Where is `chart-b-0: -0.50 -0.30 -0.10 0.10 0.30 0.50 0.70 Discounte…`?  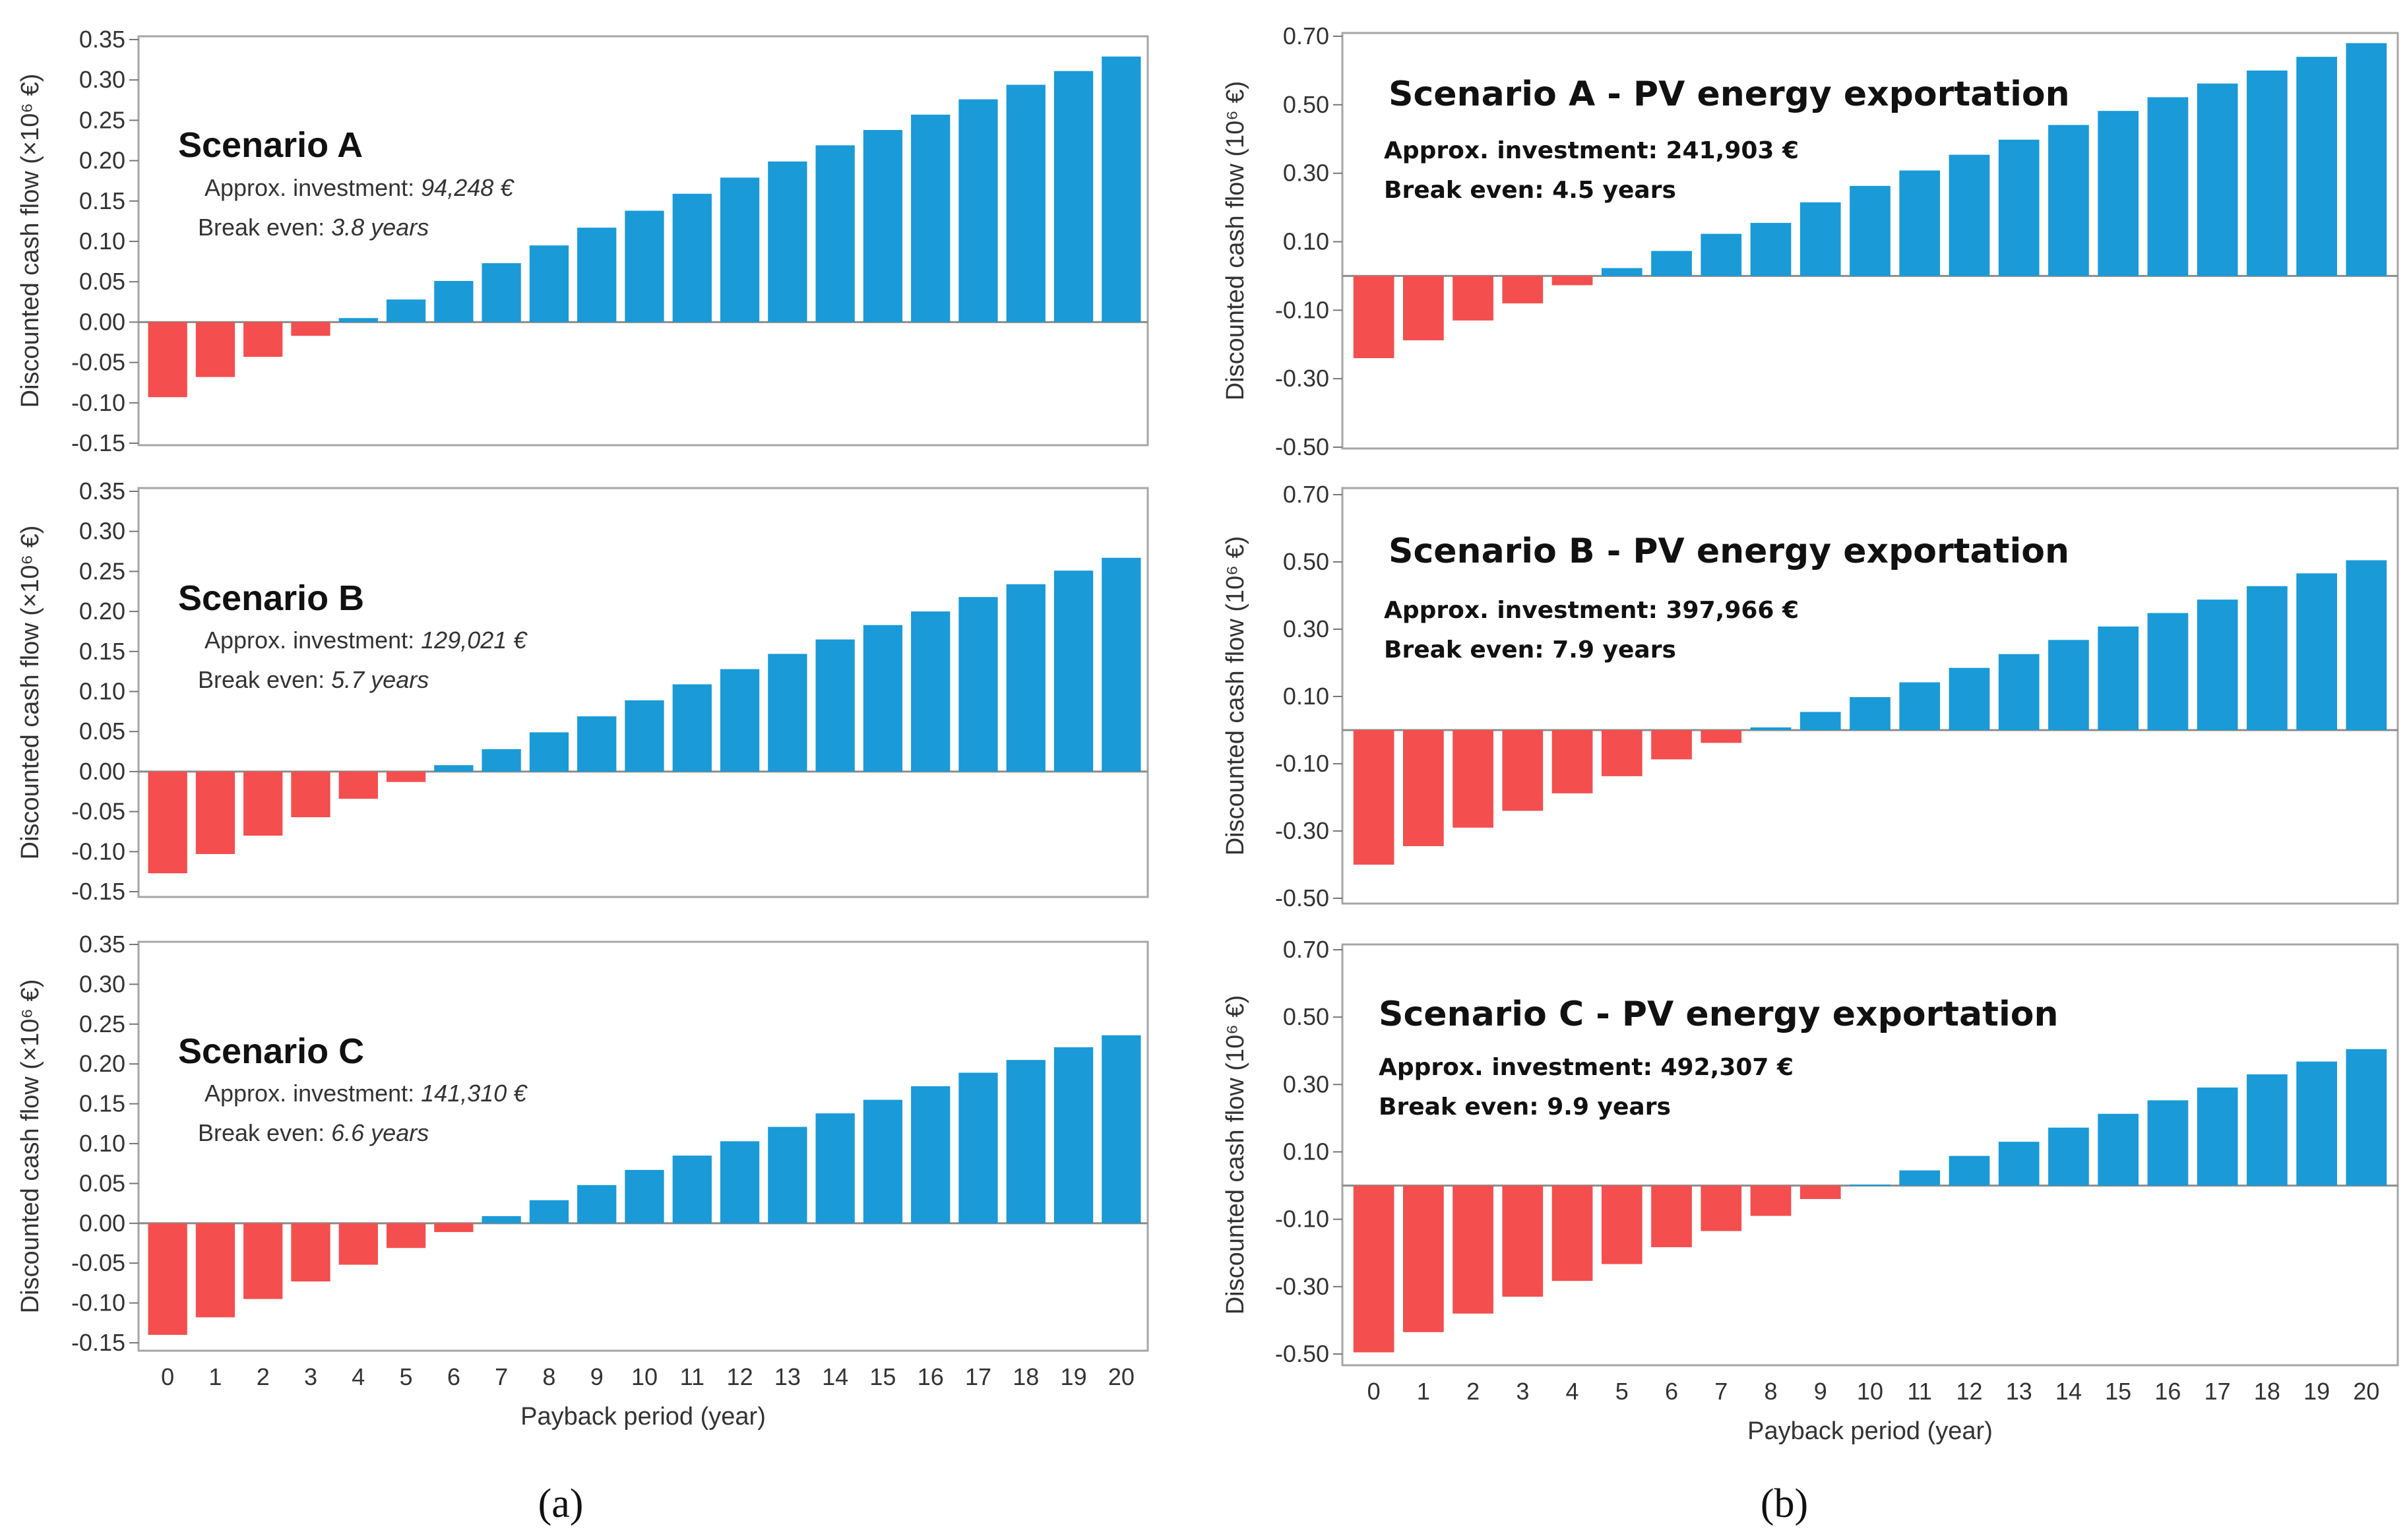 chart-b-0: -0.50 -0.30 -0.10 0.10 0.30 0.50 0.70 Discounte… is located at coordinates (1810, 241).